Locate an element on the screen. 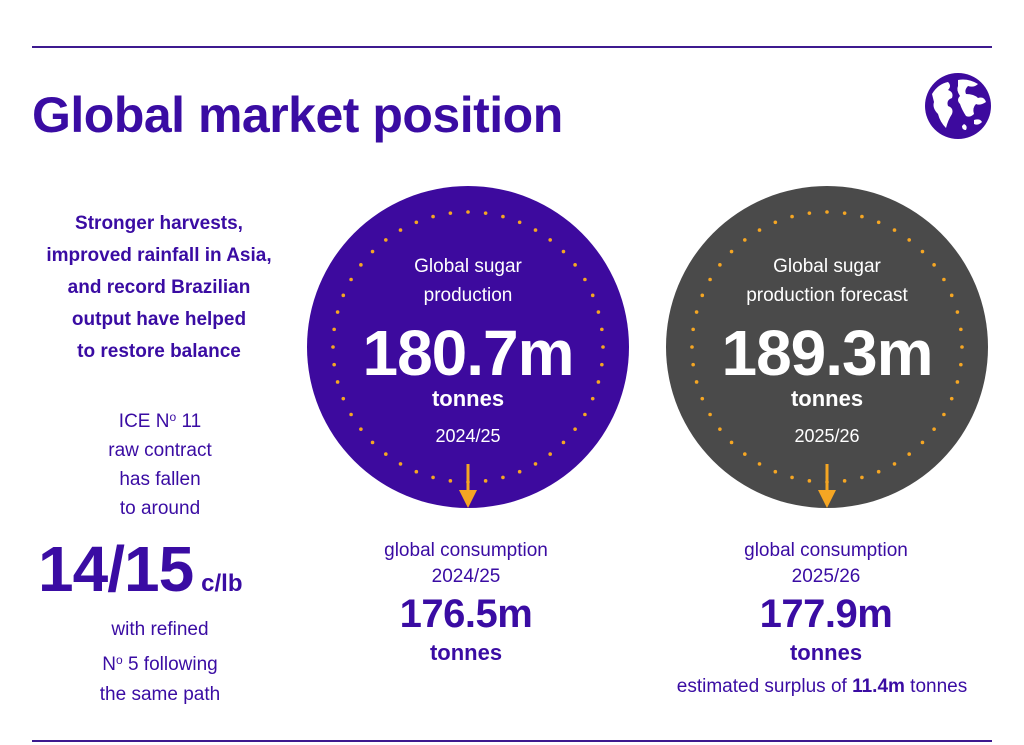  intro-line: to restore balance is located at coordinates (159, 351).